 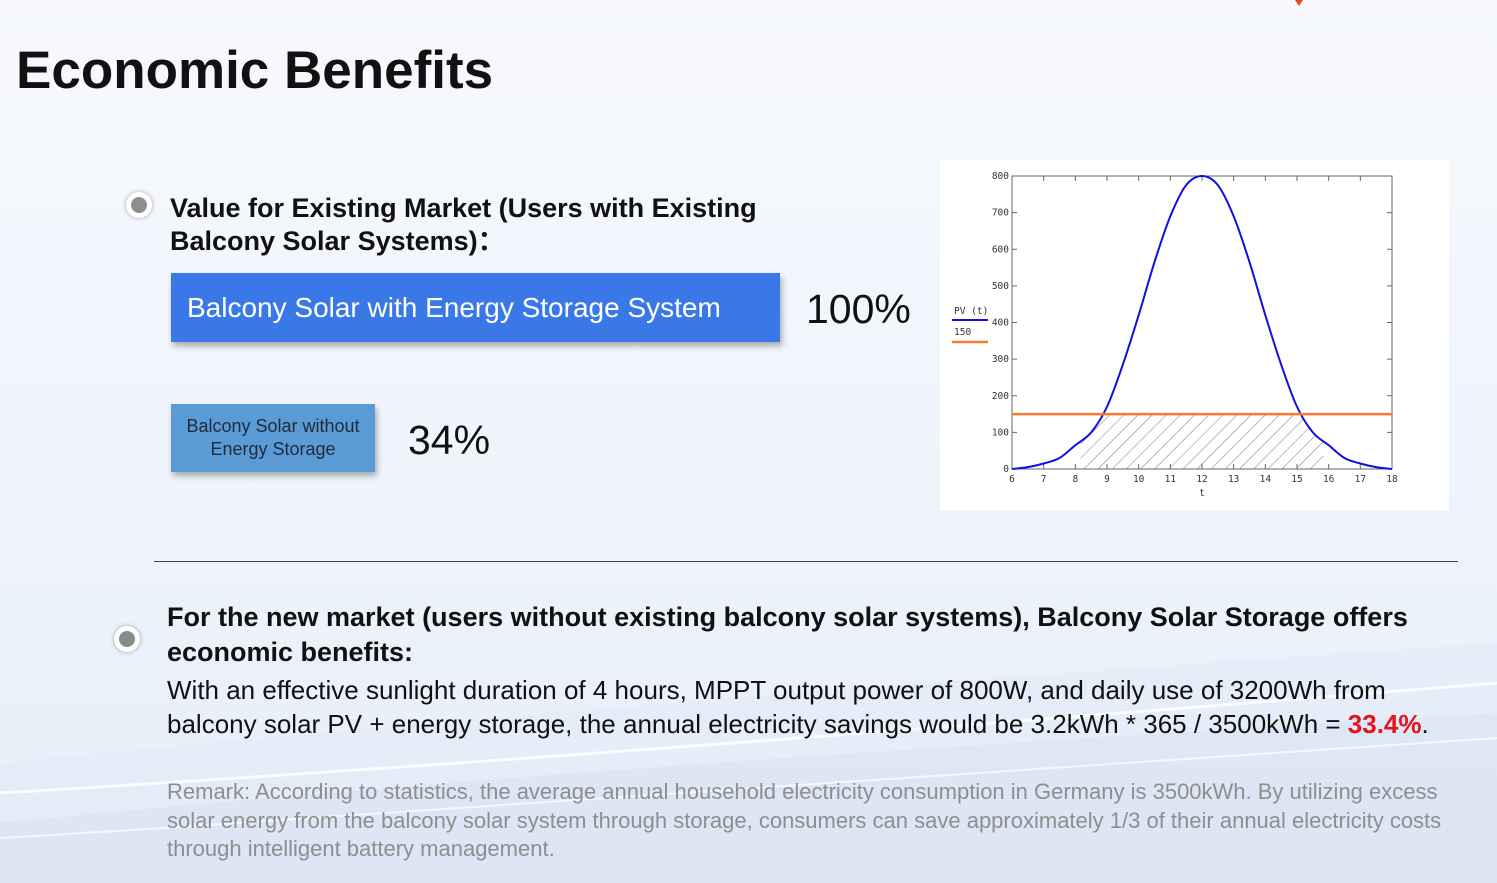 I want to click on y-tick-label: 100, so click(x=1000, y=432).